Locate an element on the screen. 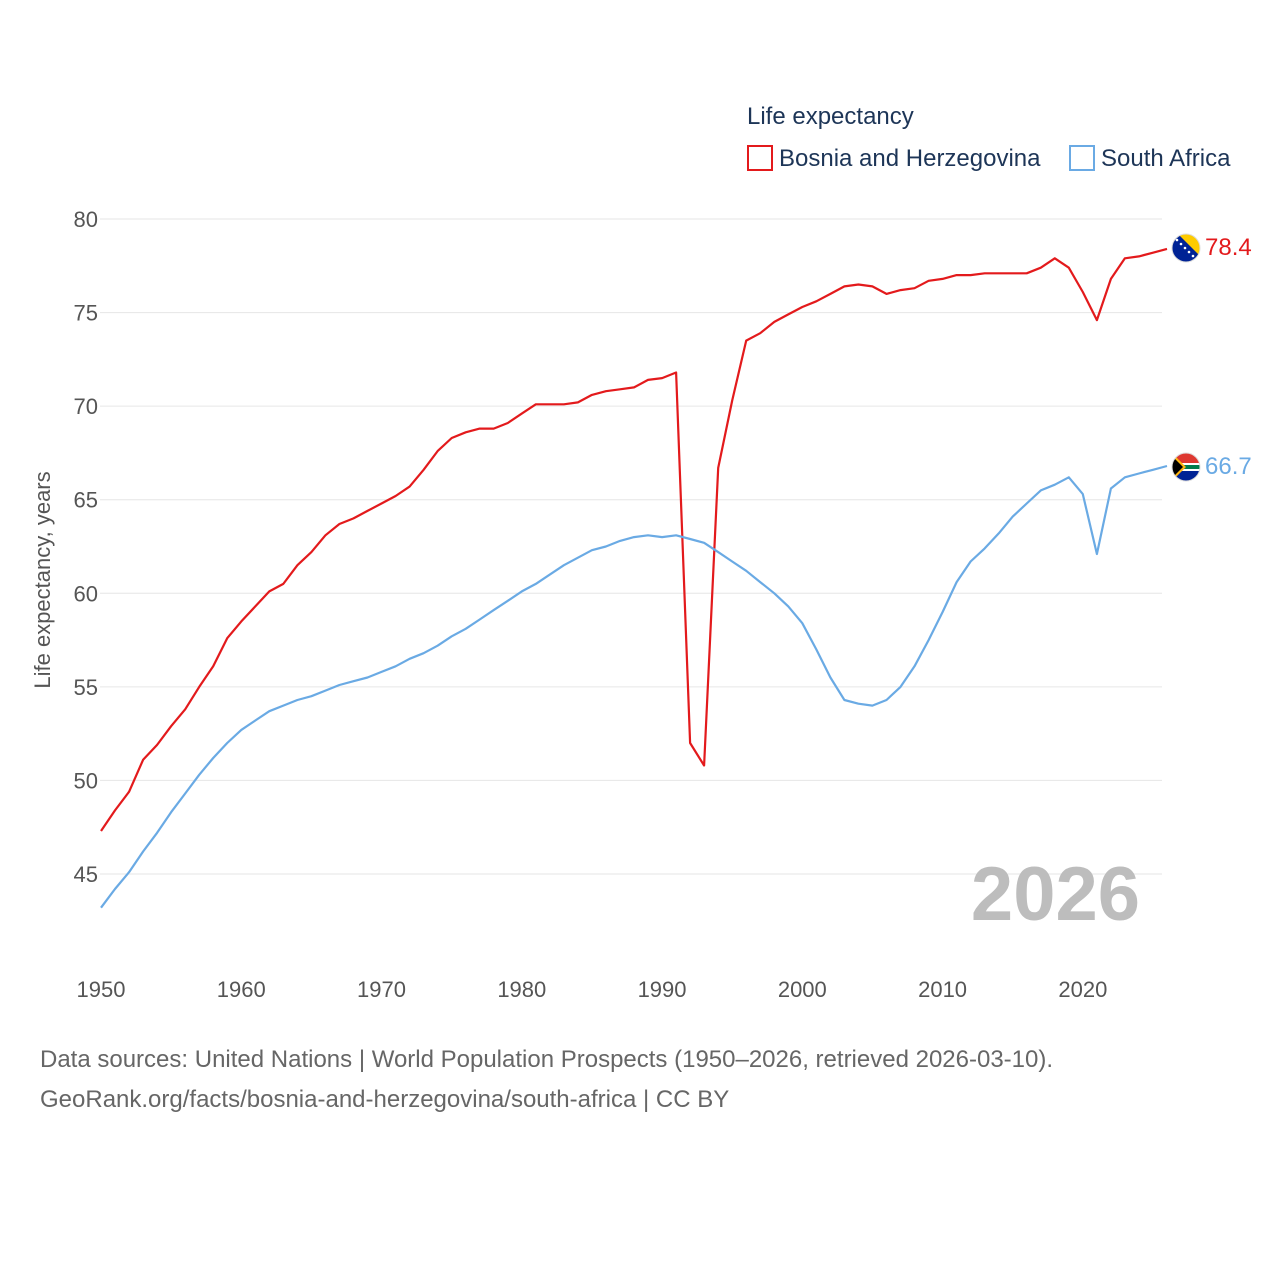 This screenshot has height=1280, width=1280. x-tick-label: 1950 is located at coordinates (101, 989).